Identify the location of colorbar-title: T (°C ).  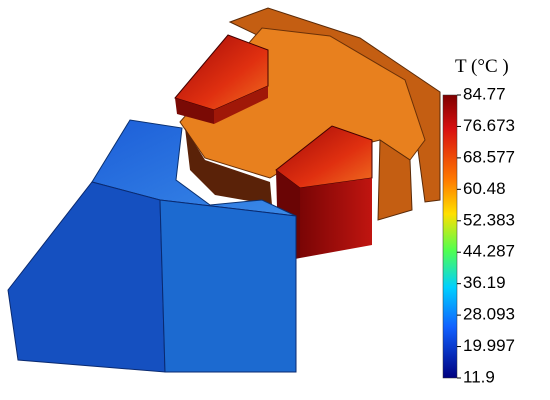
(482, 66).